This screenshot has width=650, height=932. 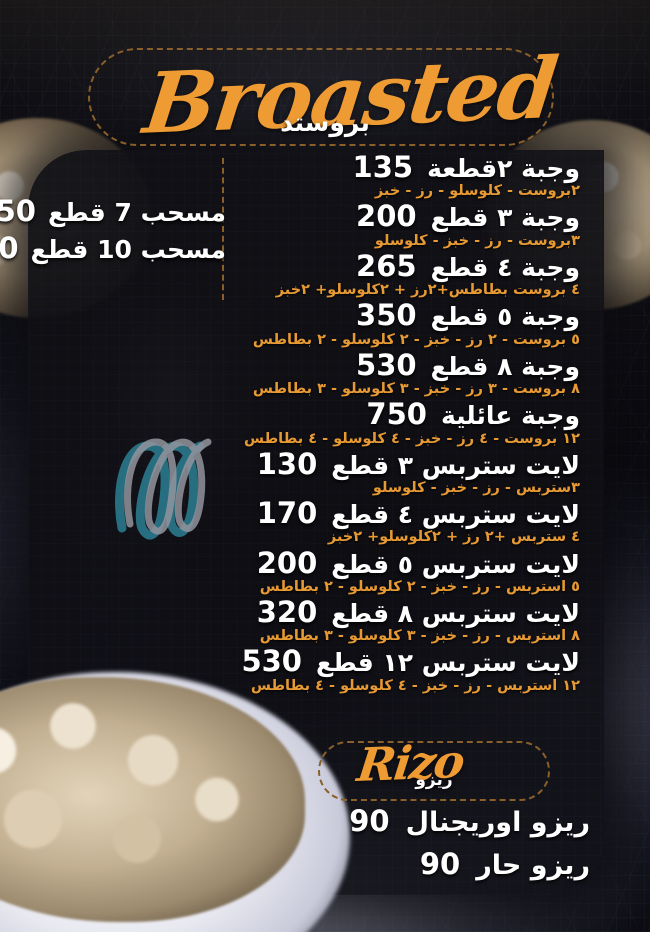 I want to click on menu-row: وجبة عائلية 750, so click(x=404, y=414).